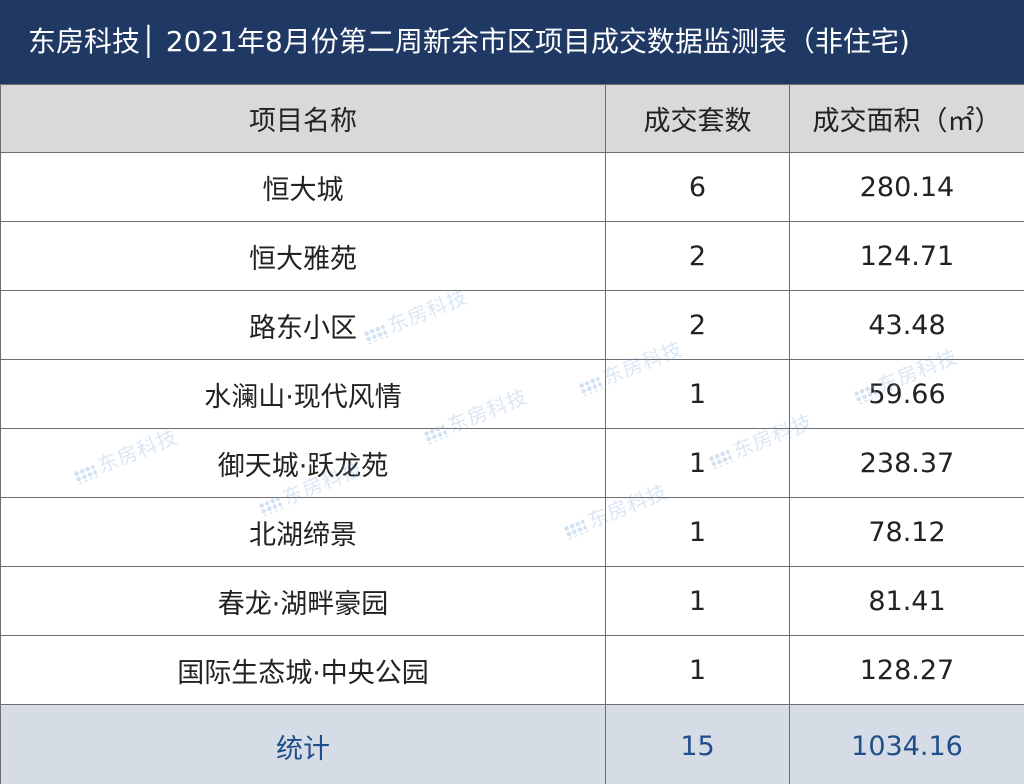 The height and width of the screenshot is (784, 1024). I want to click on table-row: 北湖缔景 1 78.12, so click(512, 532).